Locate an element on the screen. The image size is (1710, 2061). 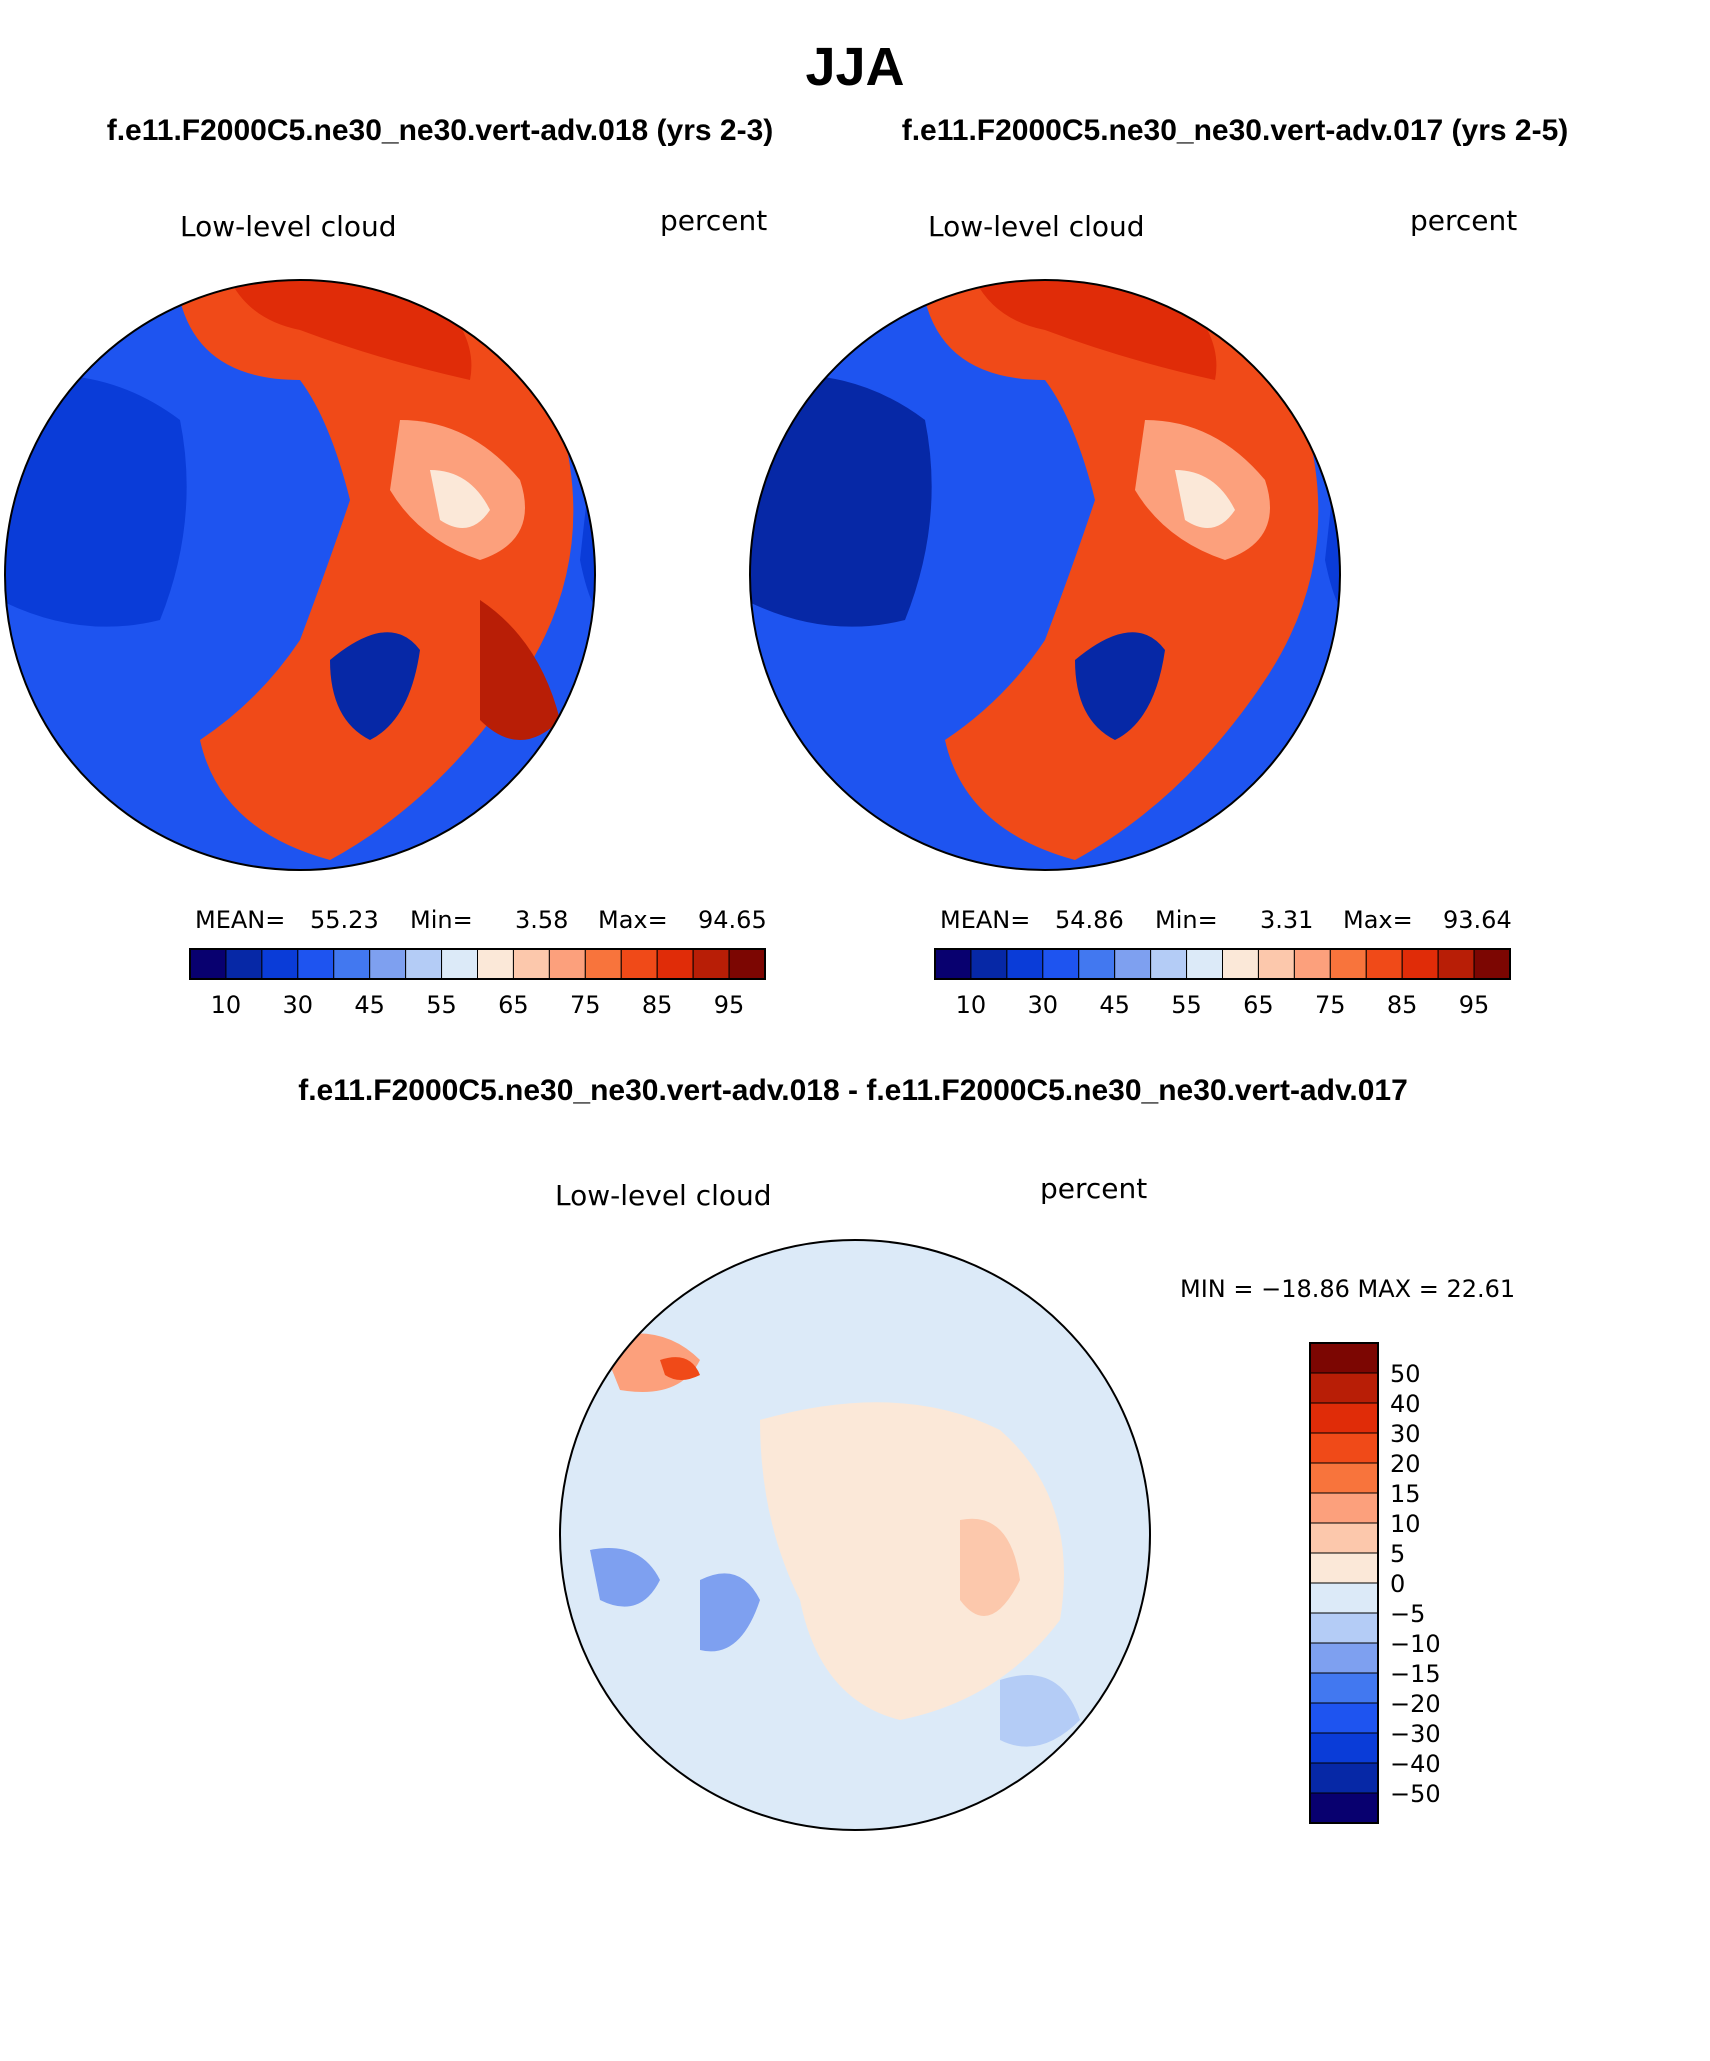
colorbar-tick-label: 65 is located at coordinates (513, 1005).